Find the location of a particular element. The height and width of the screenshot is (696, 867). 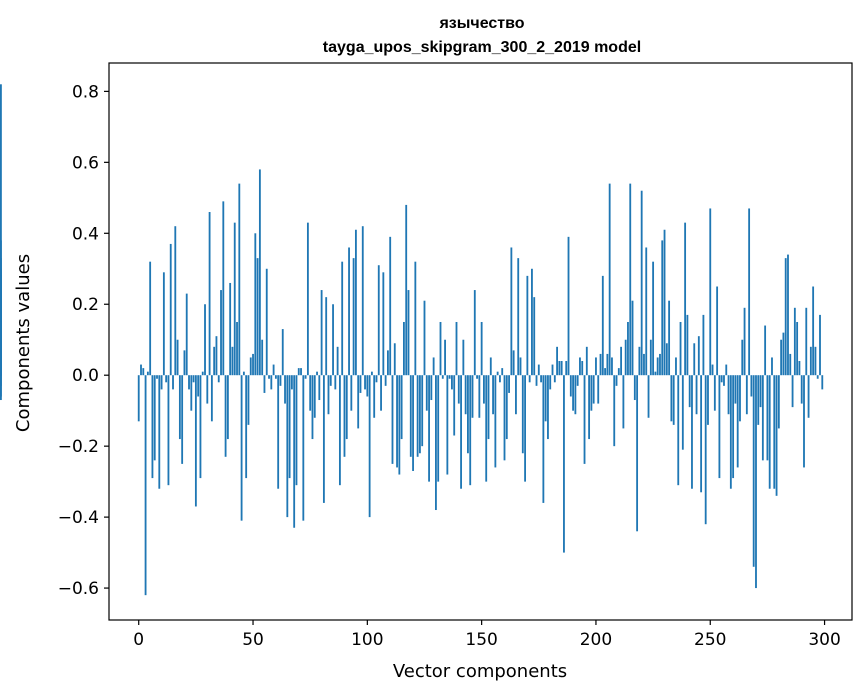

y-tick-label: −0.2 is located at coordinates (78, 447).